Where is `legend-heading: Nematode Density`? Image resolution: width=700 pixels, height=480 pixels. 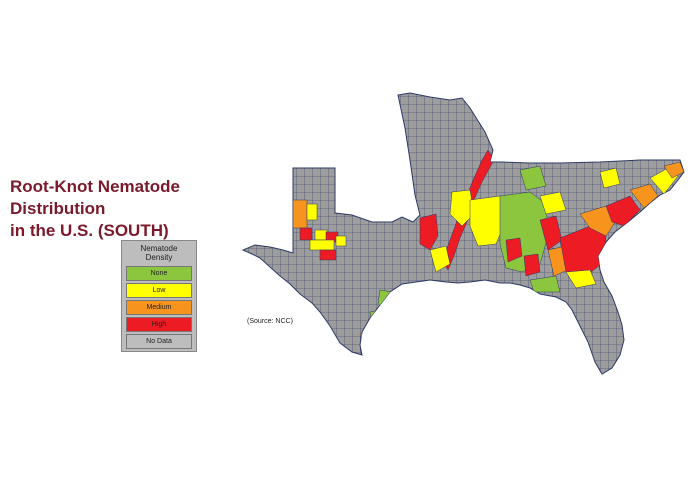
legend-heading: Nematode Density is located at coordinates (159, 253).